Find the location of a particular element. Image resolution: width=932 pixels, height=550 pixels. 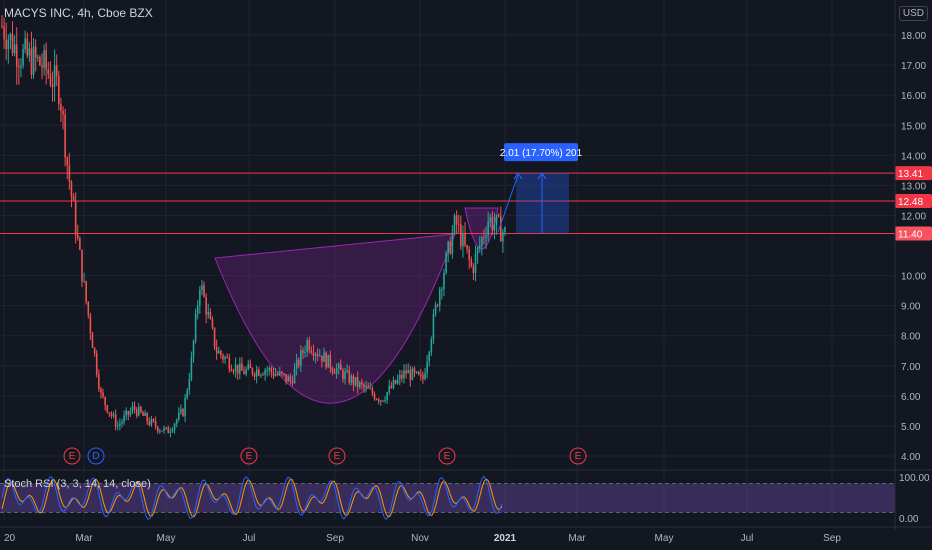

earnings-marker-label-1: D is located at coordinates (95, 456).